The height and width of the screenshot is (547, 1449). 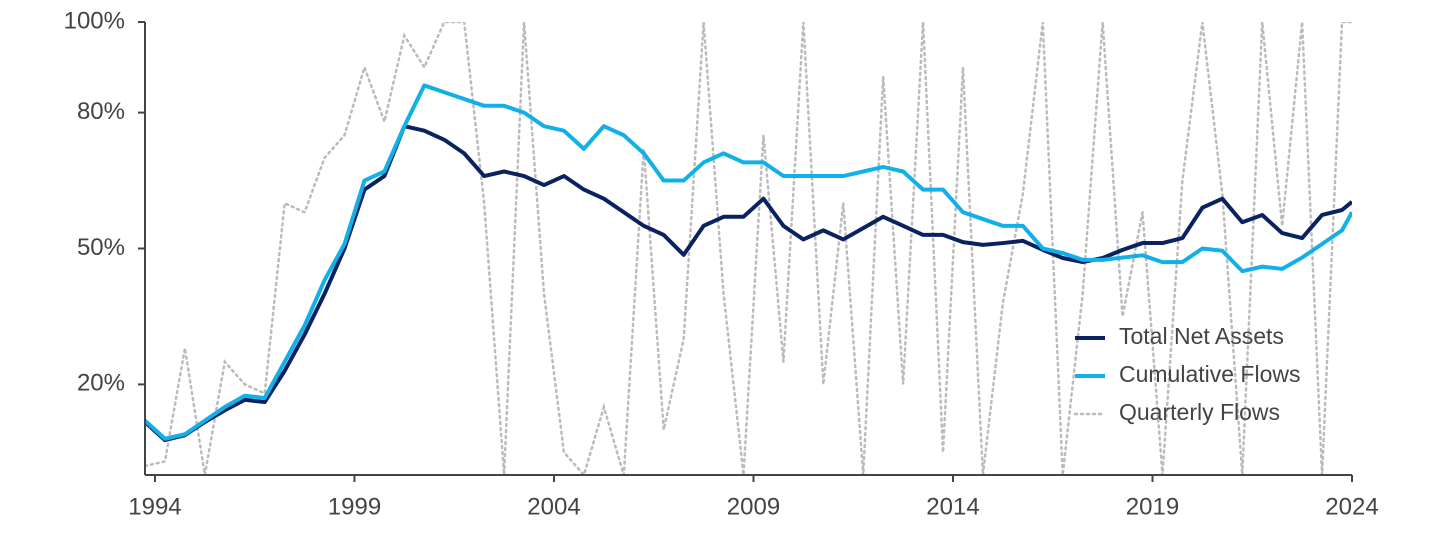 What do you see at coordinates (101, 247) in the screenshot?
I see `y-tick-label: 50%` at bounding box center [101, 247].